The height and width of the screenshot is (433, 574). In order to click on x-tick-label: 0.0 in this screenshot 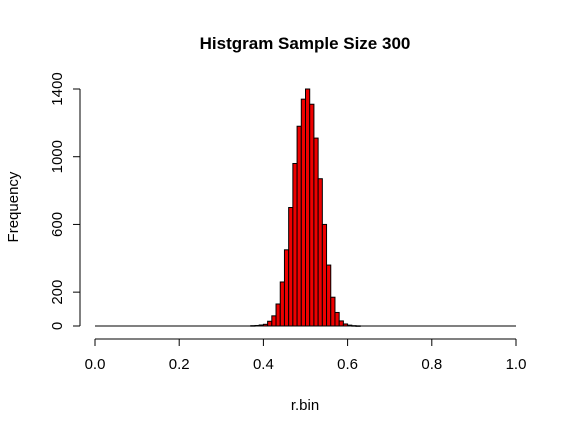, I will do `click(95, 364)`.